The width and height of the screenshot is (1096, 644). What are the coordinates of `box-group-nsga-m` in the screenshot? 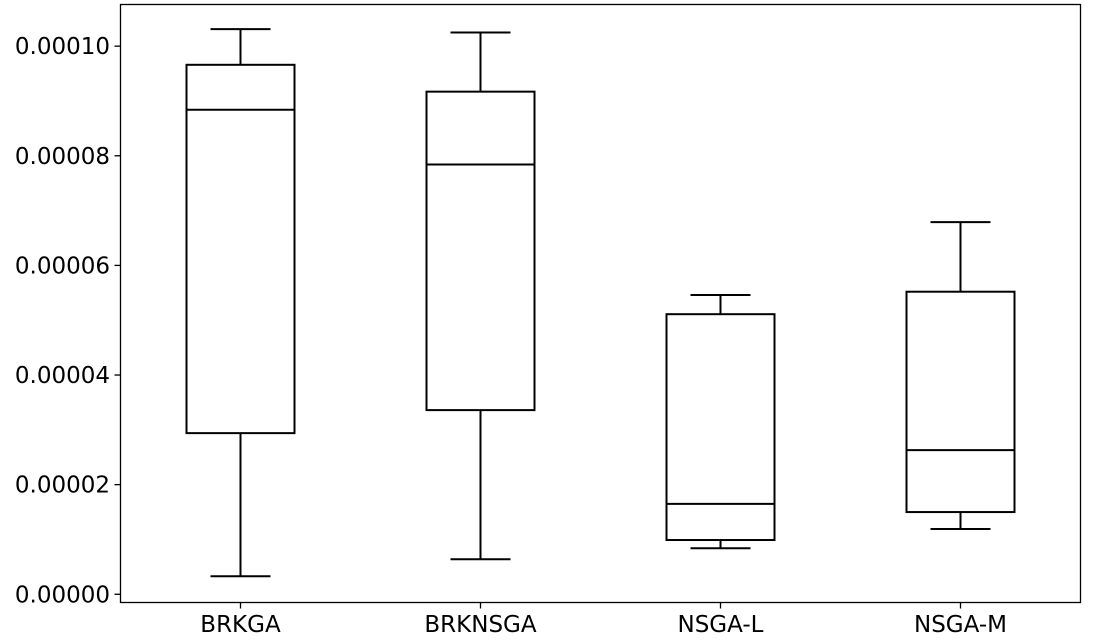 It's located at (960, 376).